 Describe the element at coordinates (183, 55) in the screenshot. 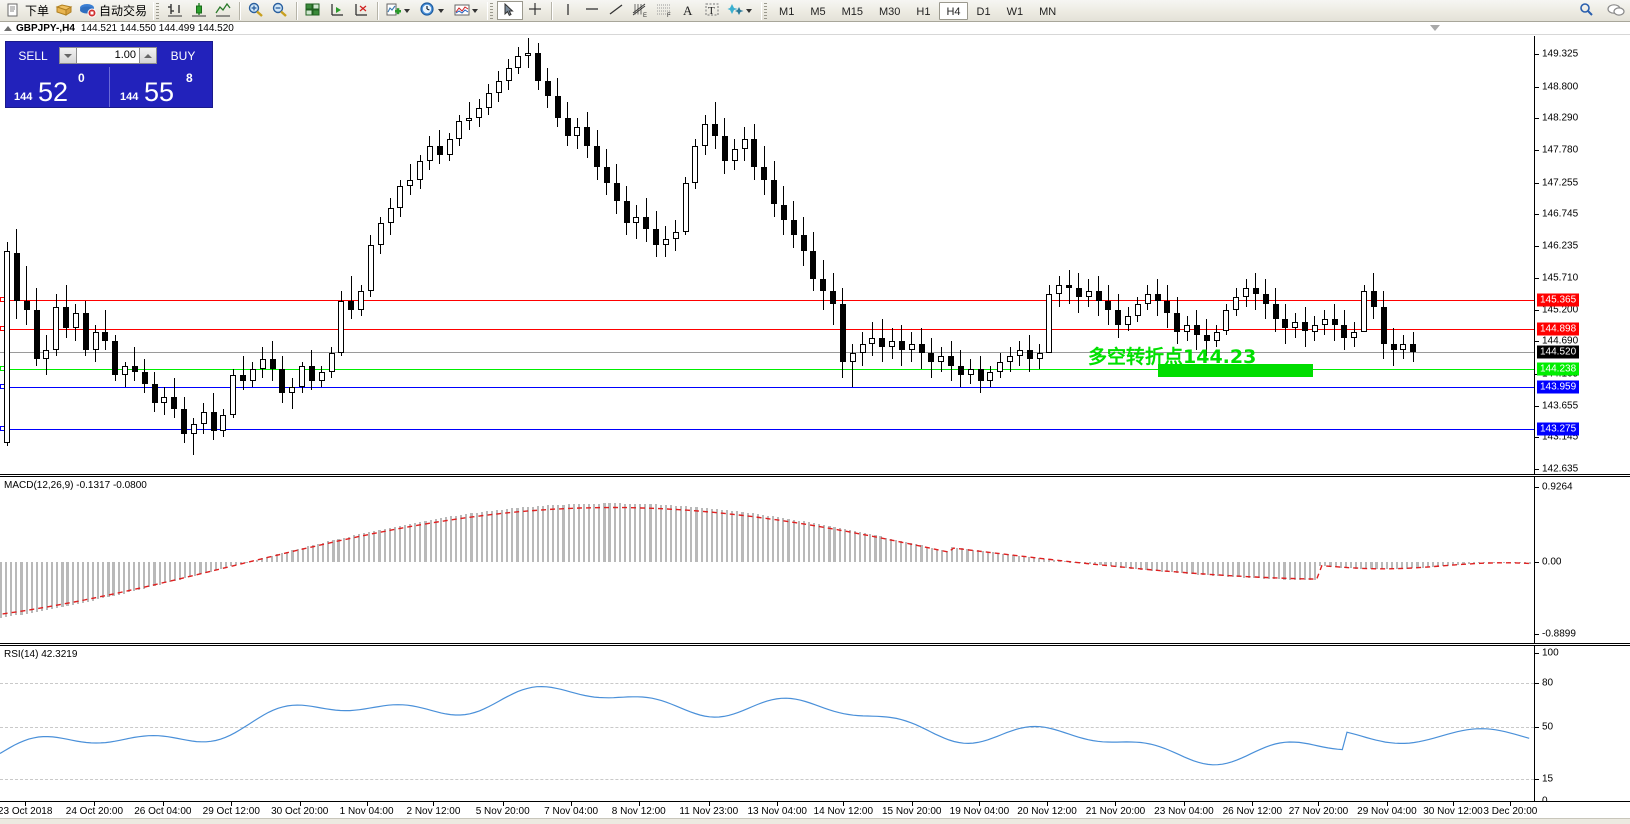

I see `buy-button: BUY` at that location.